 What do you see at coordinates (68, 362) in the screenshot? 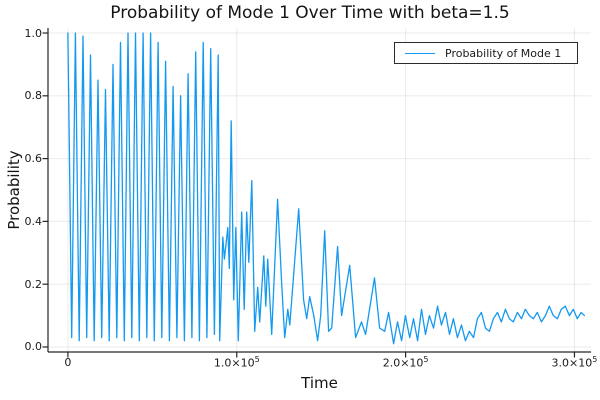
I see `x-tick-label: 0` at bounding box center [68, 362].